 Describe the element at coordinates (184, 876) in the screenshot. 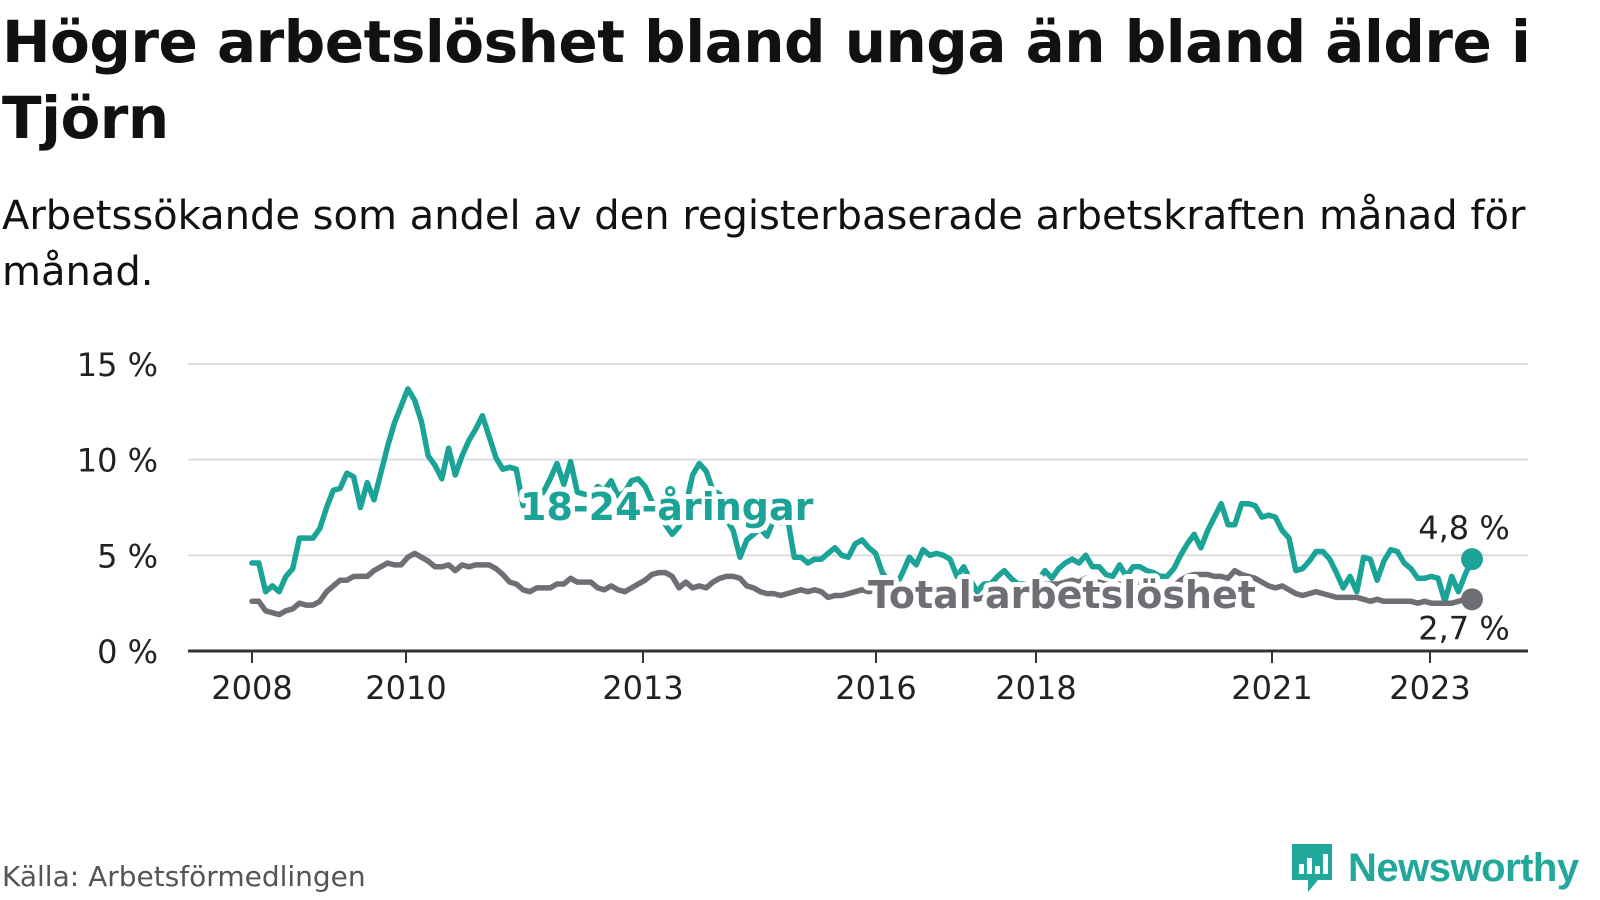

I see `source-note: Källa: Arbetsförmedlingen` at that location.